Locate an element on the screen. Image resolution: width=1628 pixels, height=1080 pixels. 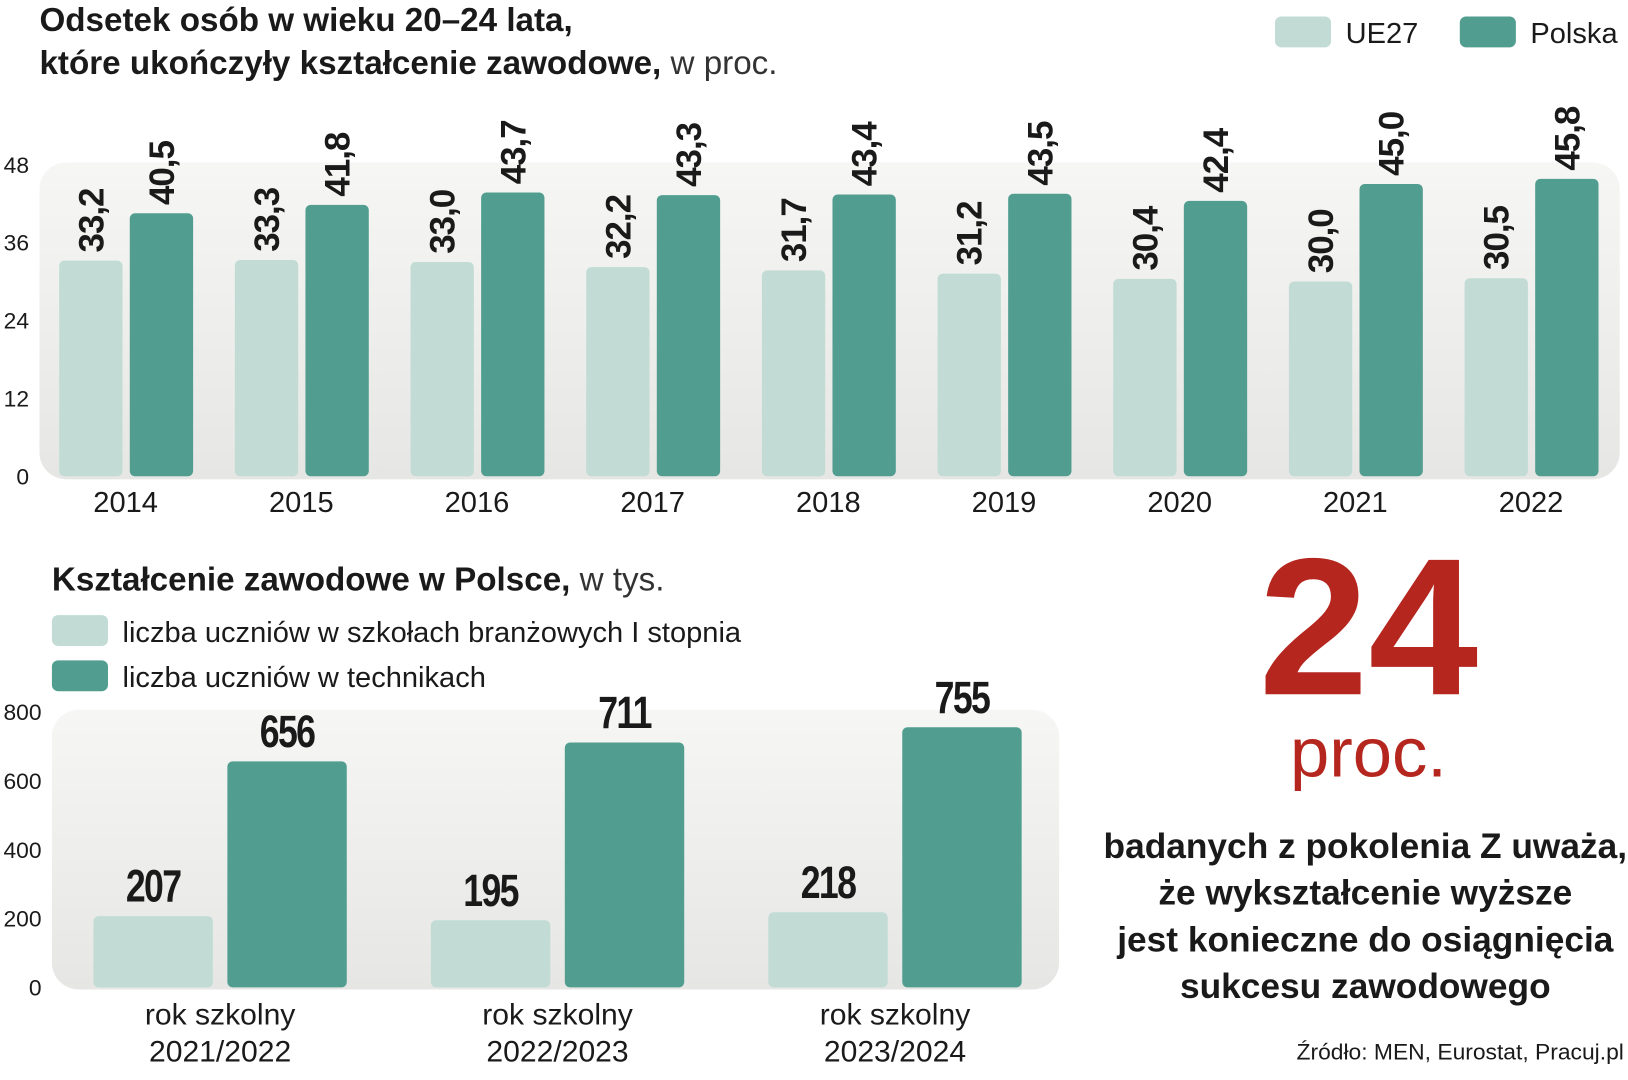
data-label: 30,5 is located at coordinates (1497, 238).